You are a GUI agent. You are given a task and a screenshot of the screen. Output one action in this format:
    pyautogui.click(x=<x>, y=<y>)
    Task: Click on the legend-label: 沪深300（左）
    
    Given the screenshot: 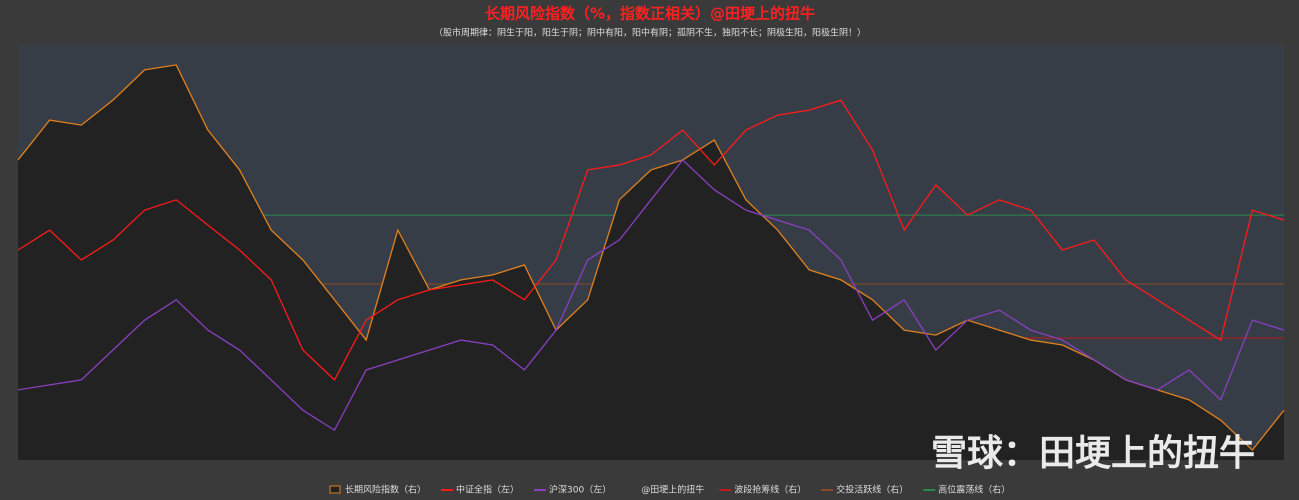 What is the action you would take?
    pyautogui.click(x=580, y=490)
    